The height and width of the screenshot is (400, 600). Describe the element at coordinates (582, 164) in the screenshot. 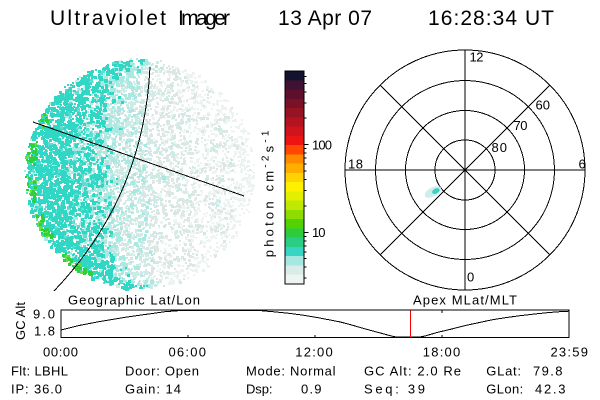

I see `svg-text: 6` at that location.